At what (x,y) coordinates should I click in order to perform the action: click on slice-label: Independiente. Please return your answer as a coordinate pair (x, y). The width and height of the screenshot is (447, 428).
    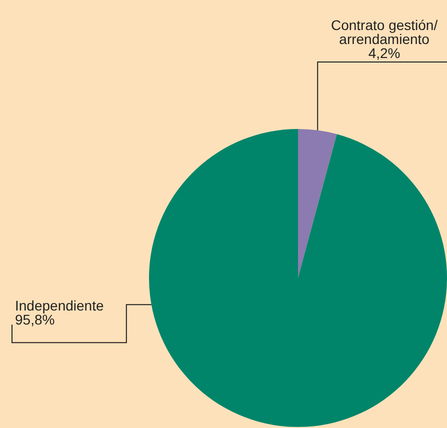
    Looking at the image, I should click on (59, 306).